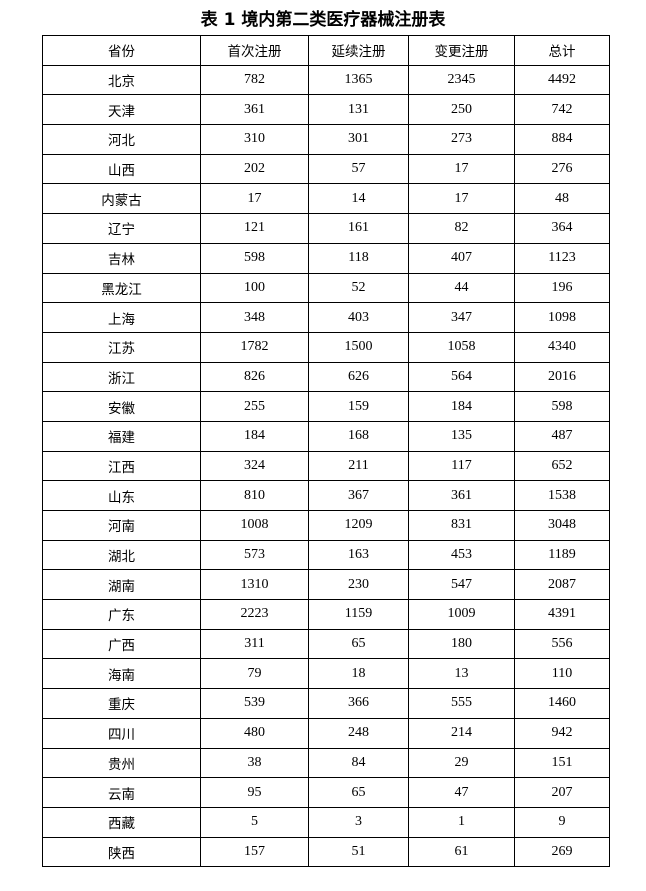  What do you see at coordinates (562, 406) in the screenshot?
I see `total-cell: 598` at bounding box center [562, 406].